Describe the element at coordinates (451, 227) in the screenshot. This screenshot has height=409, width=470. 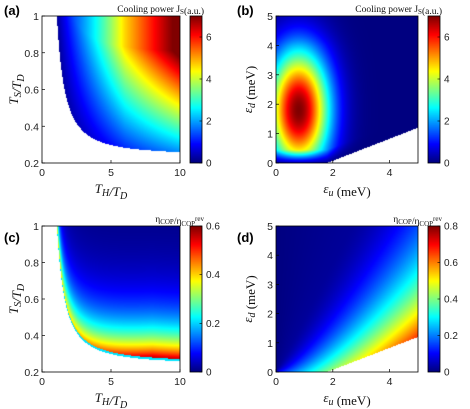
I see `colorbar-tick-label: 0.8` at that location.